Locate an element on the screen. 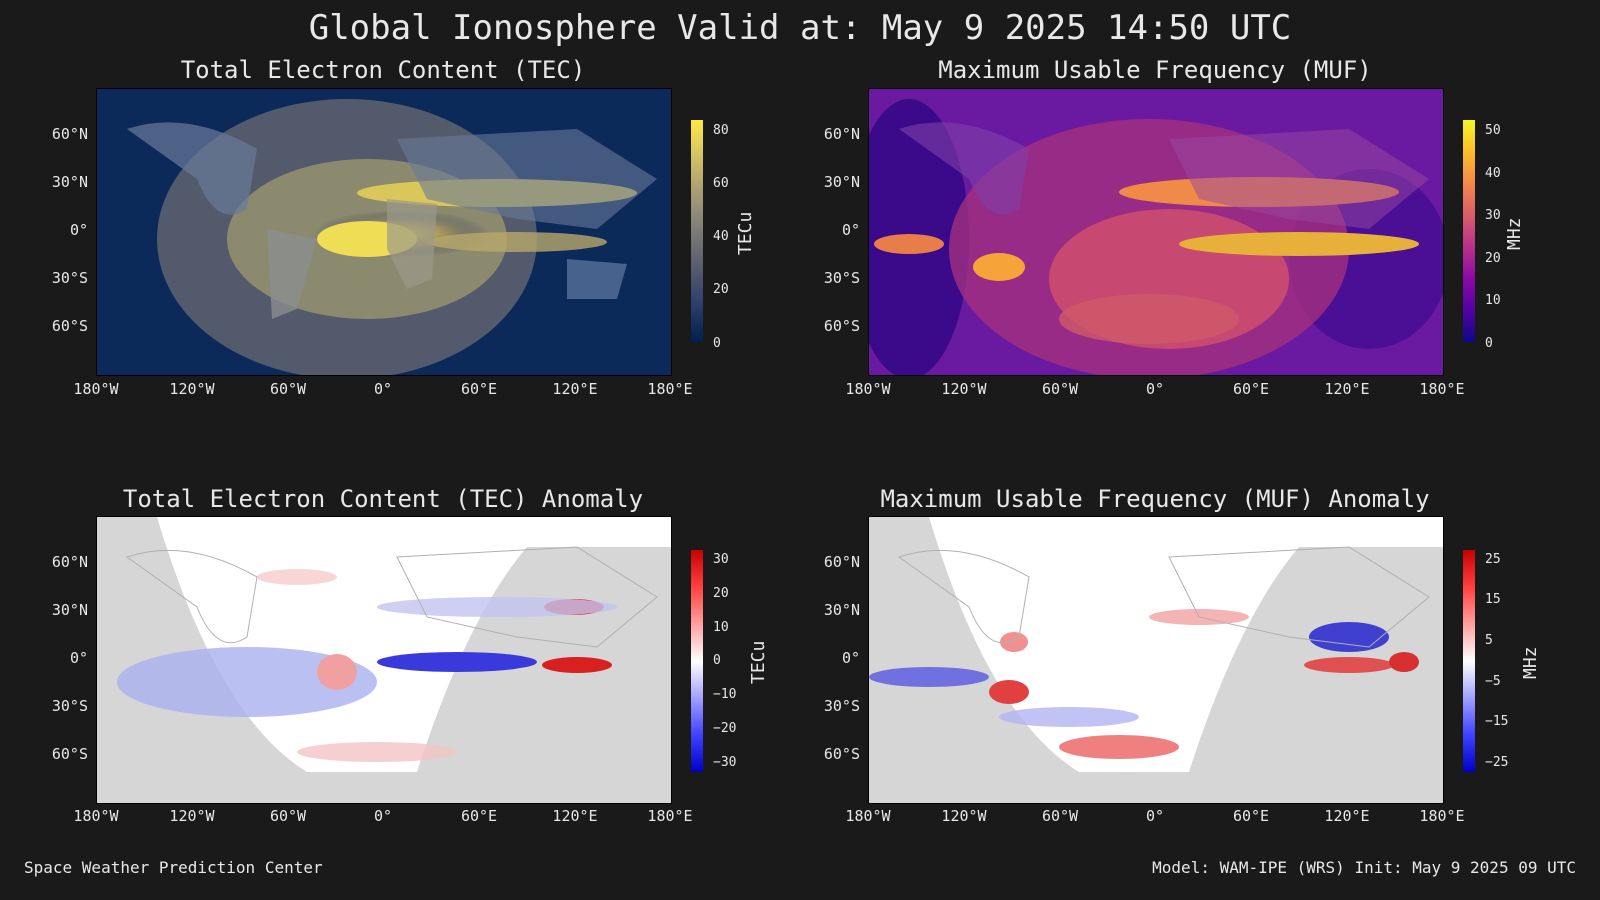 This screenshot has height=900, width=1600. muf-lat-tick: 30°S is located at coordinates (841, 278).